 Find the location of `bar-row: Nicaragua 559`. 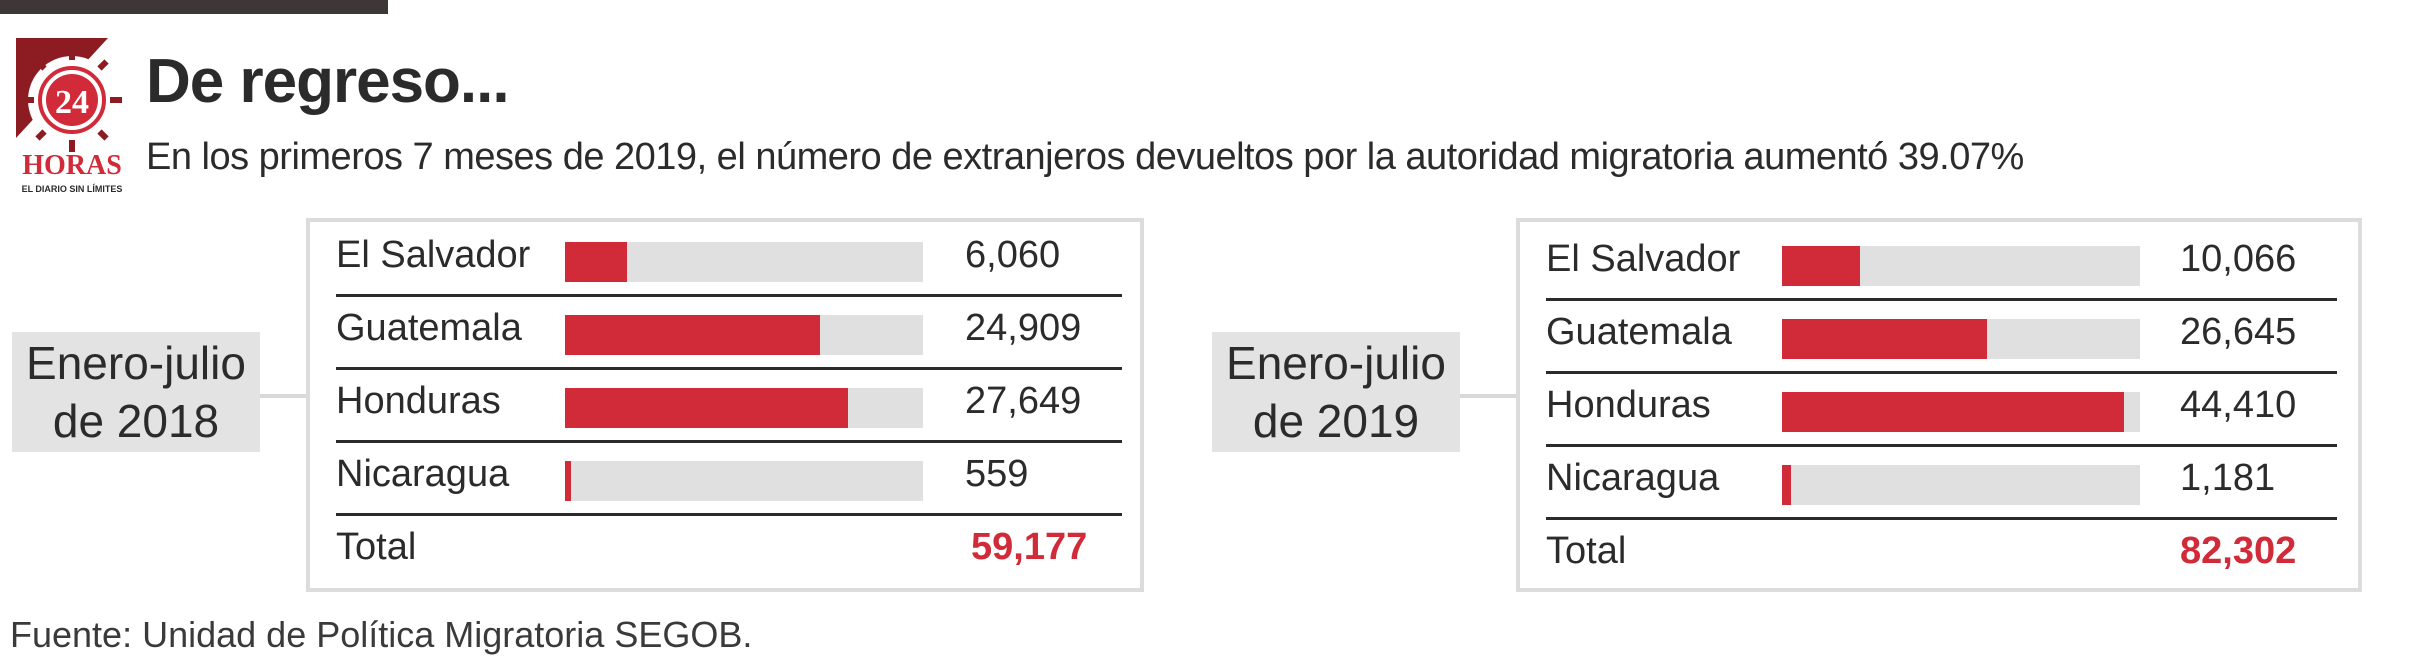

bar-row: Nicaragua 559 is located at coordinates (729, 479).